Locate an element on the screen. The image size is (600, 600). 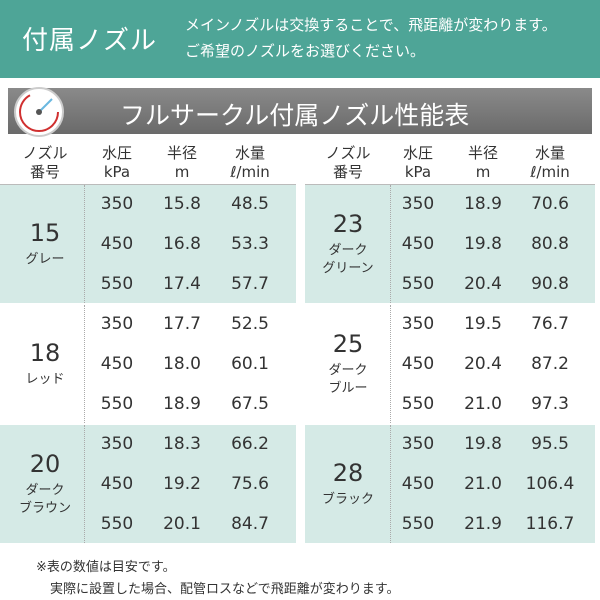
nozzle-number: 25 is located at coordinates (348, 344).